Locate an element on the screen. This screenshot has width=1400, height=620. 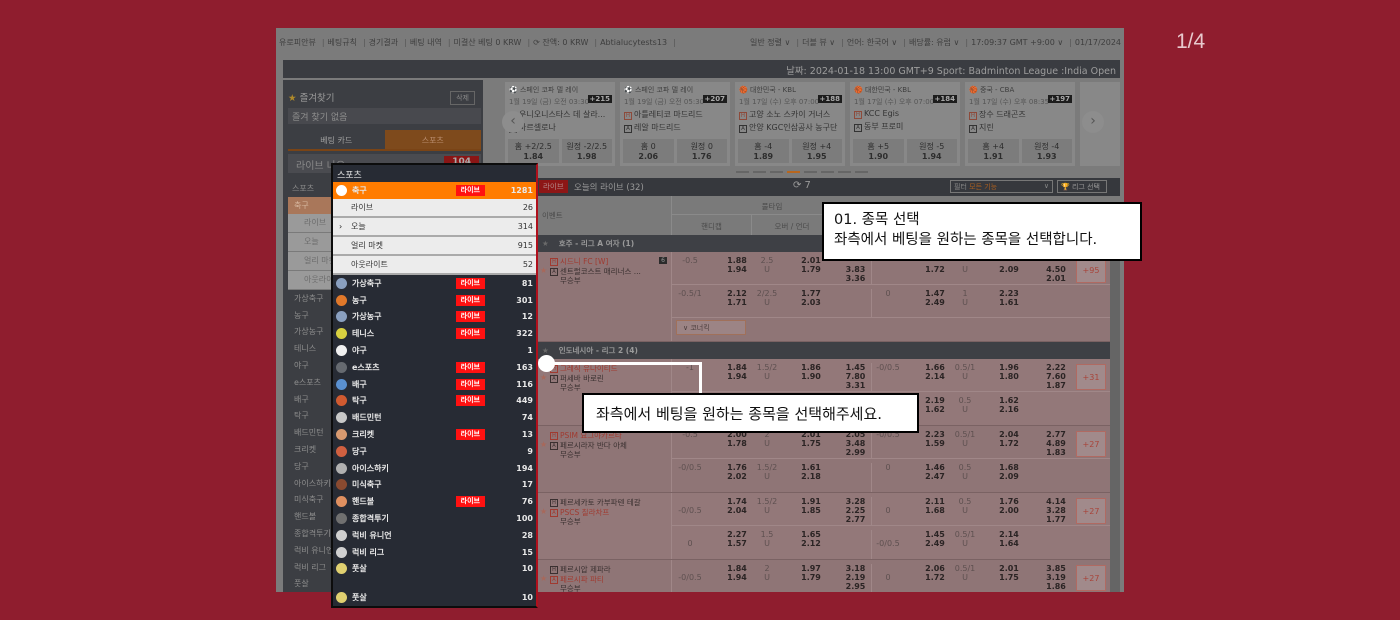
odds-cell: 3.85 3.19 1.86 is located at coordinates (1056, 577).